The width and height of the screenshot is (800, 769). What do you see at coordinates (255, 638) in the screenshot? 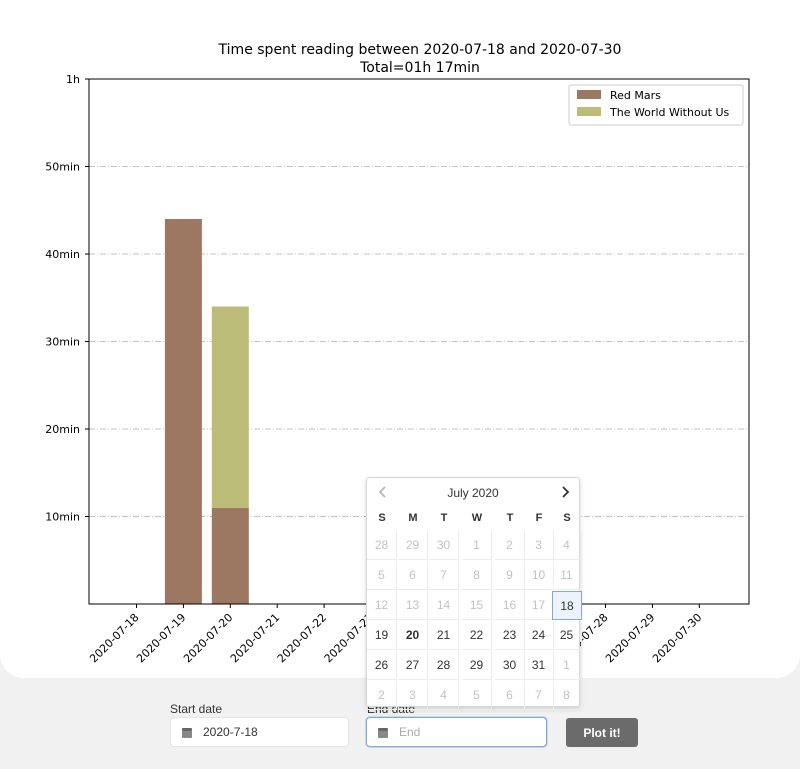
I see `x-tick-label: 2020-07-21` at bounding box center [255, 638].